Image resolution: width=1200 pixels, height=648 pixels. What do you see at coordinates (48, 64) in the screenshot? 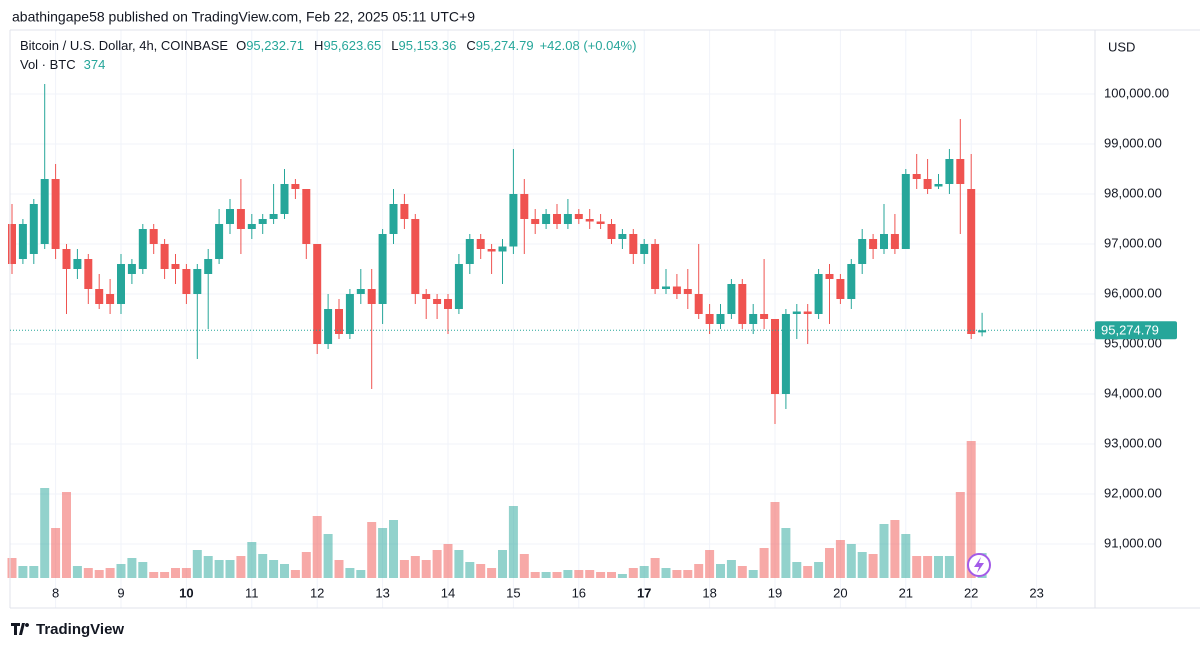
I see `volume-name: Vol · BTC` at bounding box center [48, 64].